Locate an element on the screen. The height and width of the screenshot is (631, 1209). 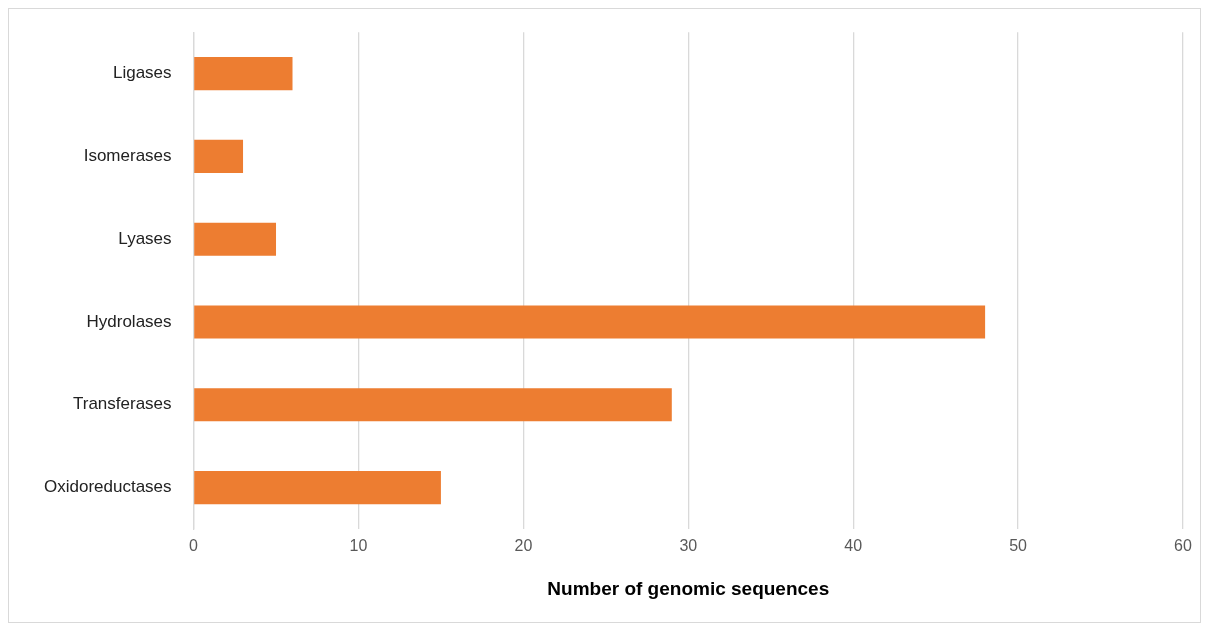
x-tick-label: 30 is located at coordinates (688, 546).